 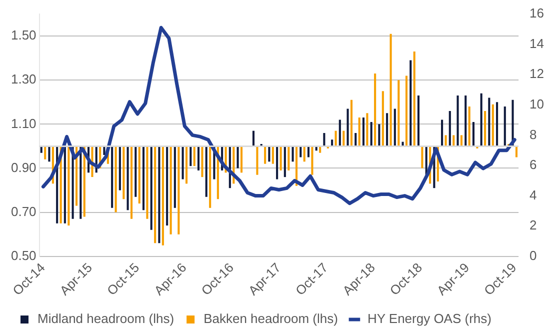 I want to click on y2-tick-label: 4, so click(x=533, y=194).